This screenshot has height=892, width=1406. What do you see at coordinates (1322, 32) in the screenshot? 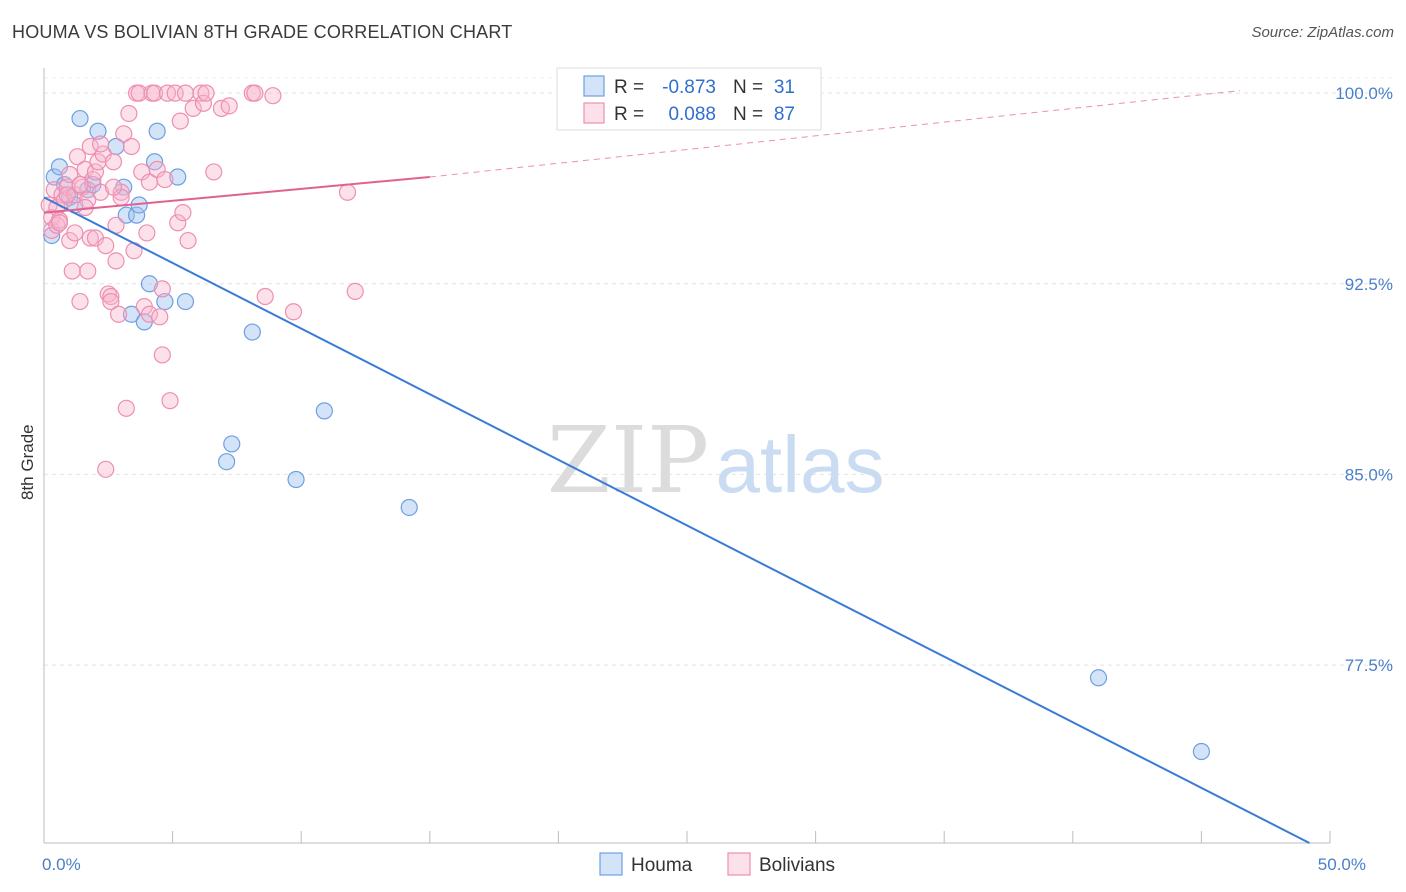
I see `source-label: Source: ZipAtlas.com` at bounding box center [1322, 32].